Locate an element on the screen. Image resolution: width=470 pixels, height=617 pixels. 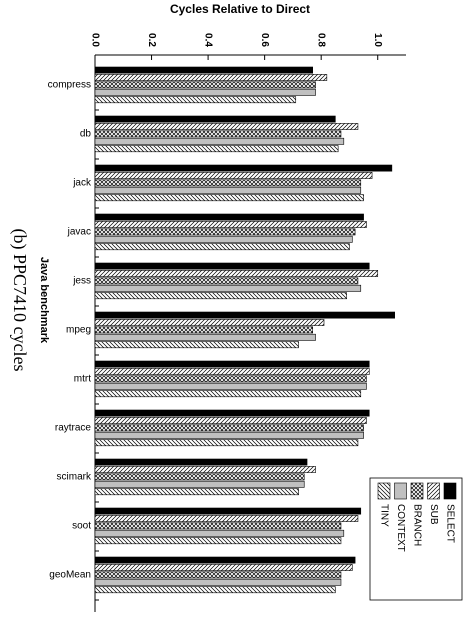
x-tick-label: 0.2 is located at coordinates (151, 40).